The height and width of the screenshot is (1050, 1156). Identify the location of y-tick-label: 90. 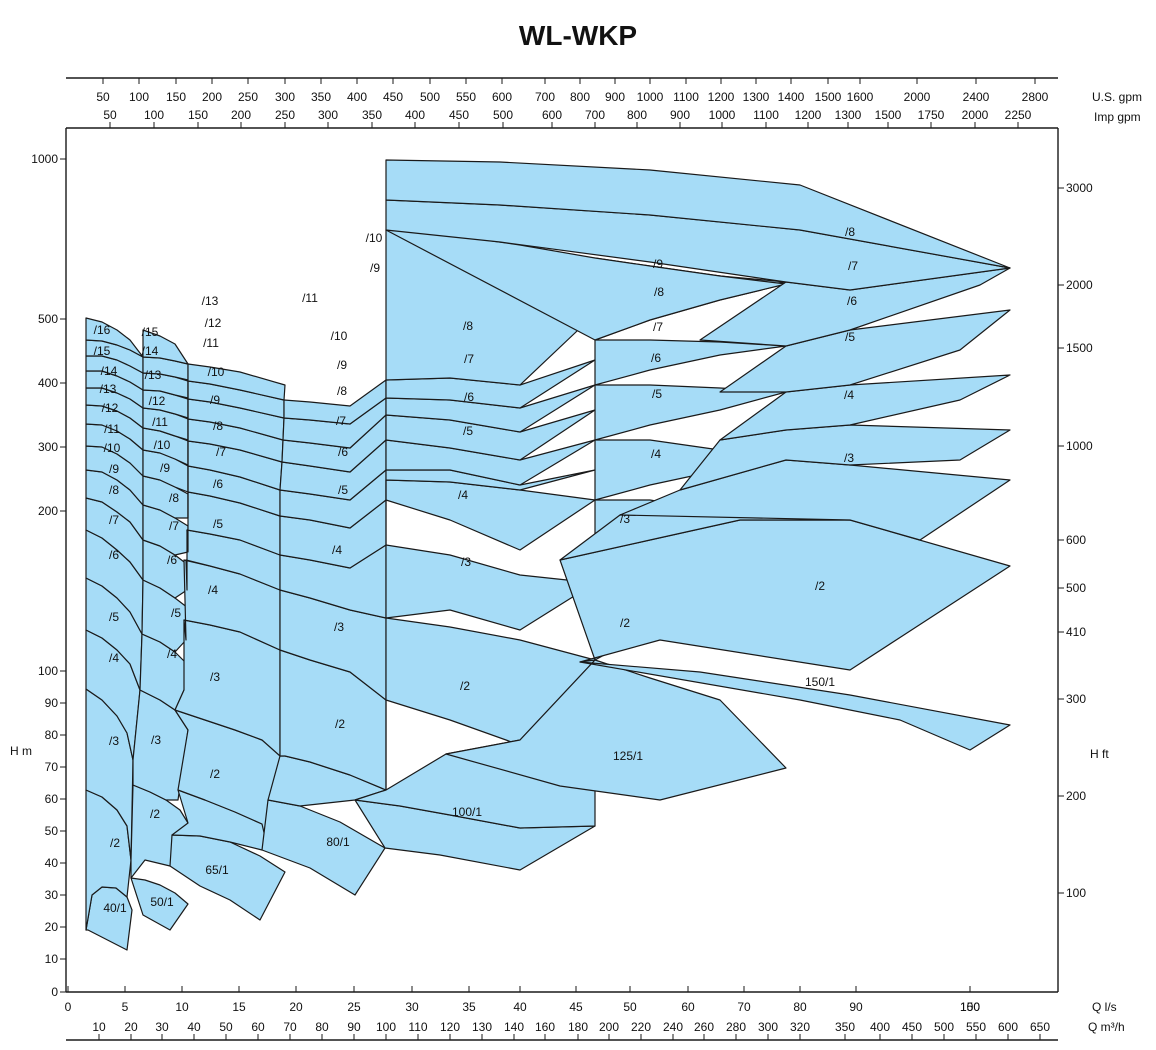
(52, 703).